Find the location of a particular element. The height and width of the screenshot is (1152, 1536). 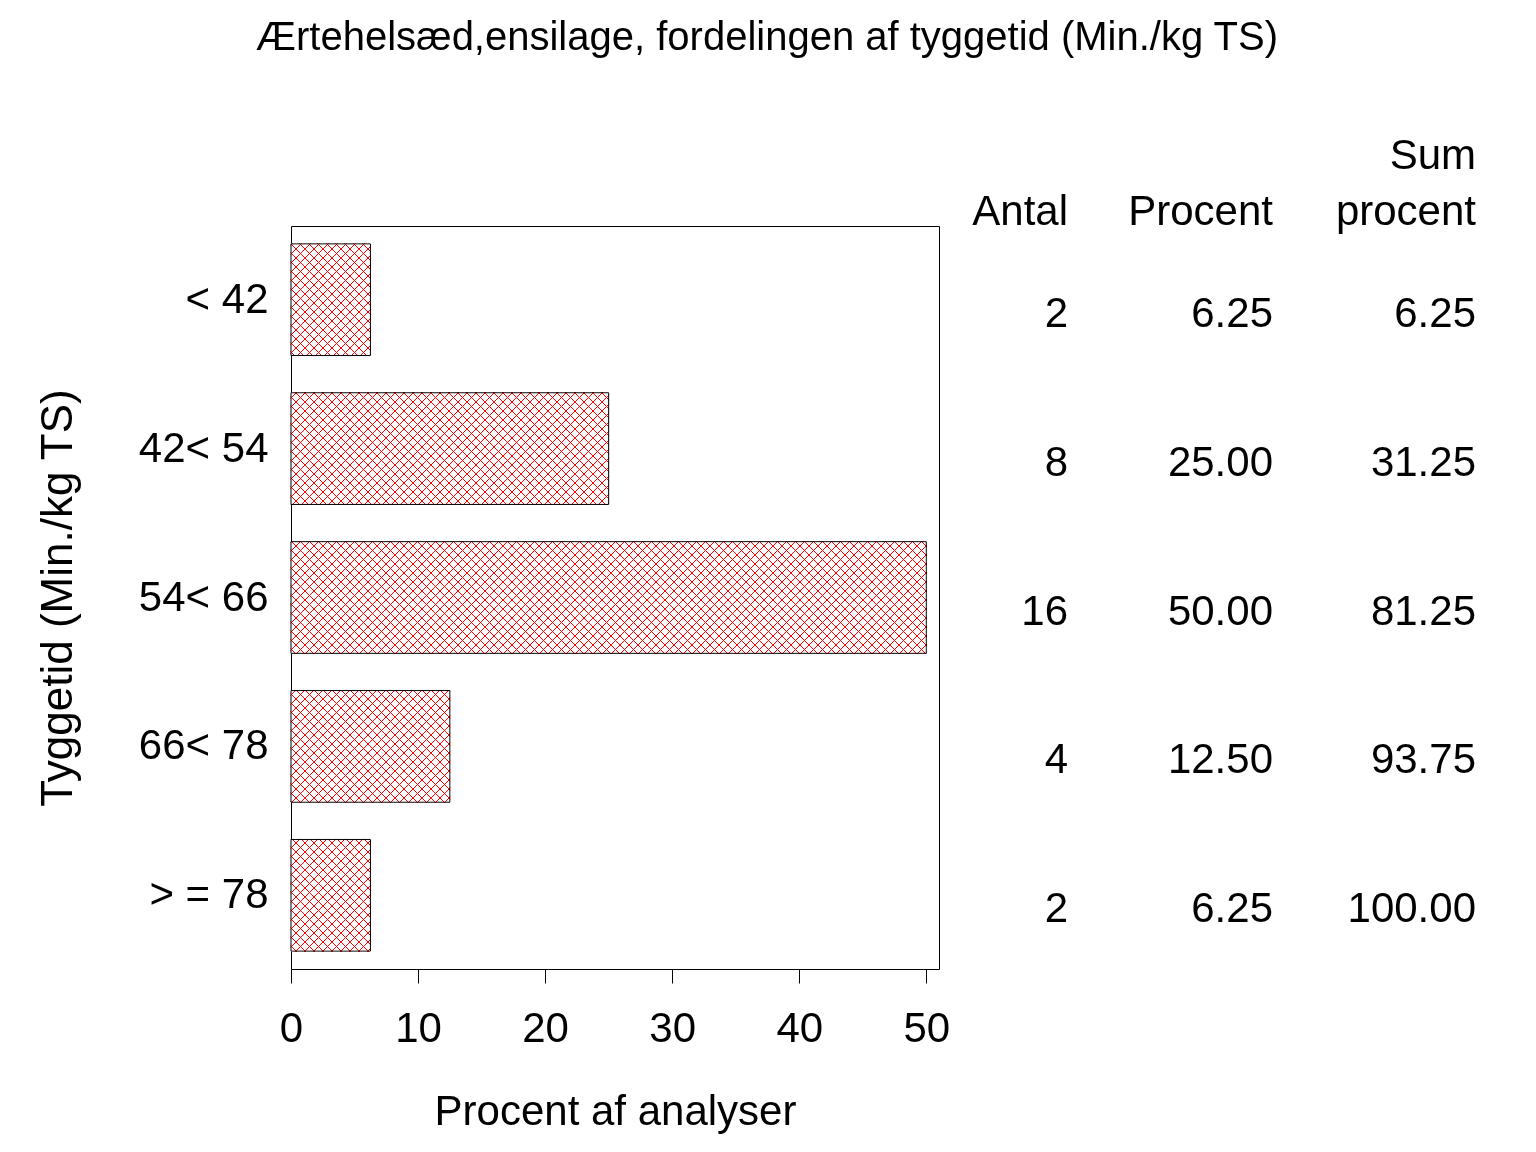

y-tick-label: > = 78 is located at coordinates (209, 894).